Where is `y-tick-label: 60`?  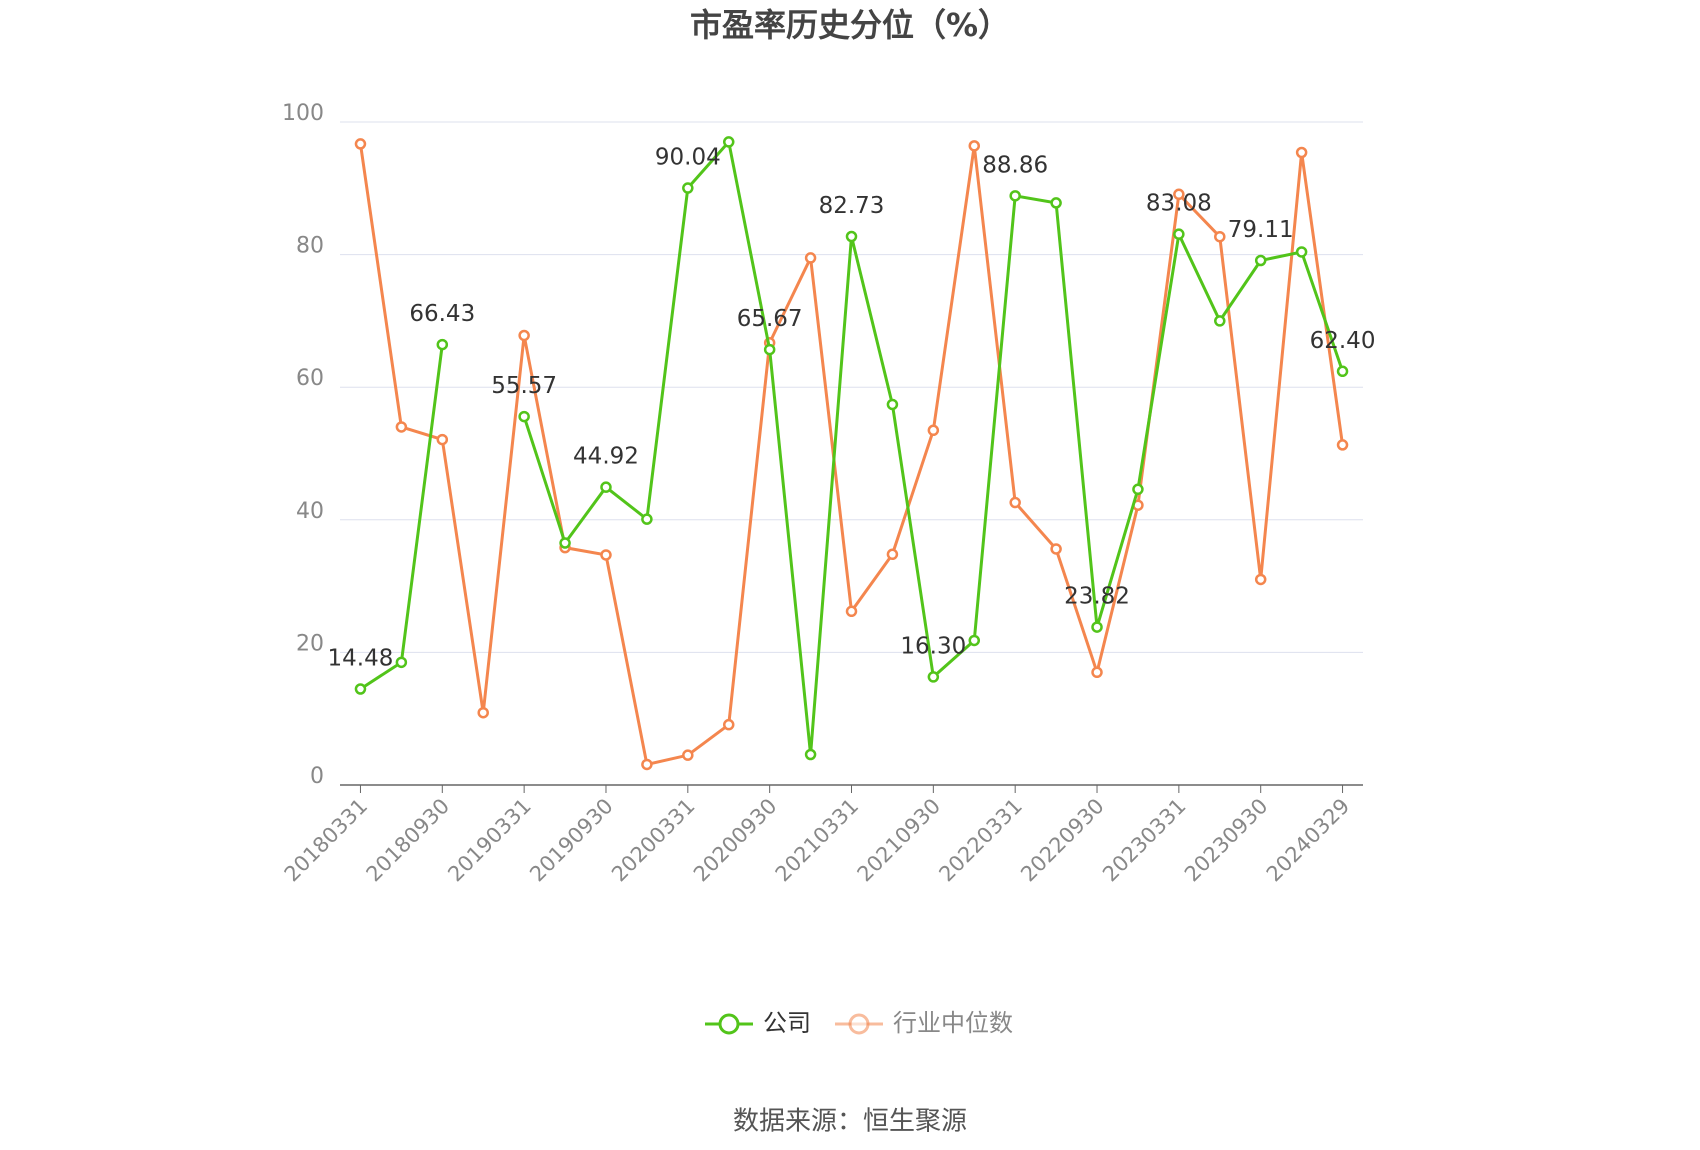
y-tick-label: 60 is located at coordinates (310, 378).